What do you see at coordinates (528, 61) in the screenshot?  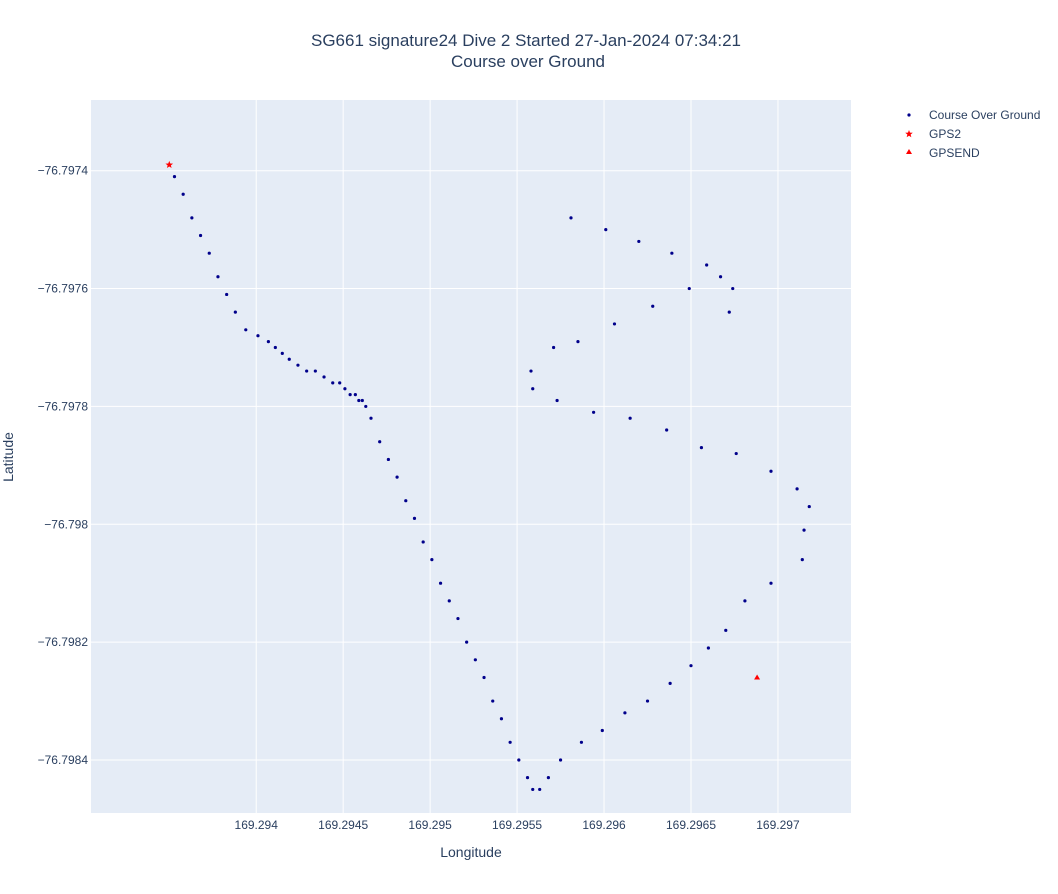 I see `chart-title-line2: Course over Ground` at bounding box center [528, 61].